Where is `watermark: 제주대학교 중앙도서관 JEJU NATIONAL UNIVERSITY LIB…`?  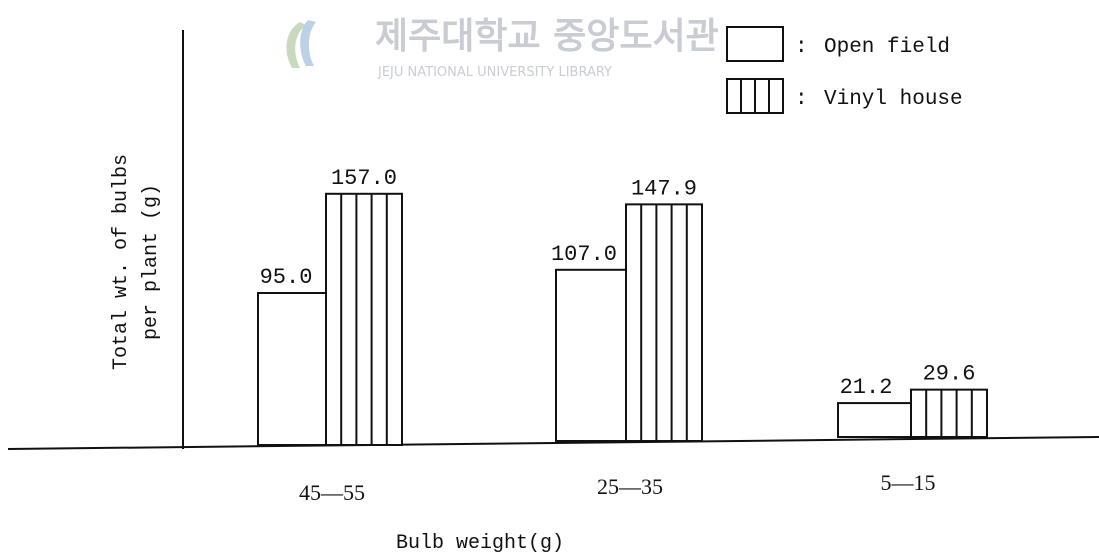
watermark: 제주대학교 중앙도서관 JEJU NATIONAL UNIVERSITY LIB… is located at coordinates (502, 48).